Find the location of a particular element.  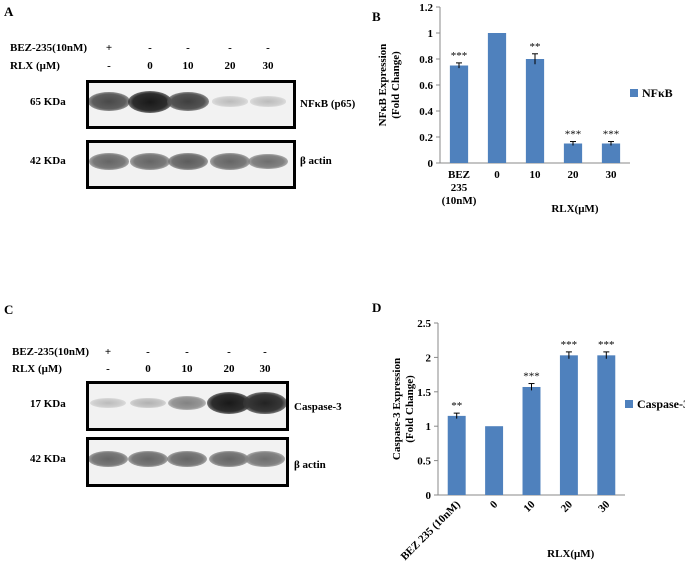

chart-b-category-0-line-1: 235 is located at coordinates (459, 188).